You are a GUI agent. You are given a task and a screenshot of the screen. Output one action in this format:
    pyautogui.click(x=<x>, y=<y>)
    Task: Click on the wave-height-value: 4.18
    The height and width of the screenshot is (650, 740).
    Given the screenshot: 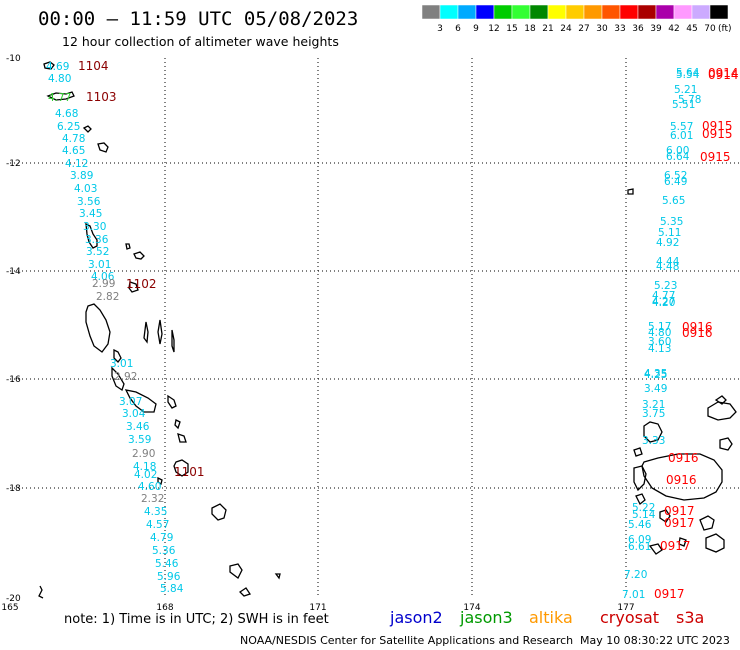 What is the action you would take?
    pyautogui.click(x=144, y=467)
    